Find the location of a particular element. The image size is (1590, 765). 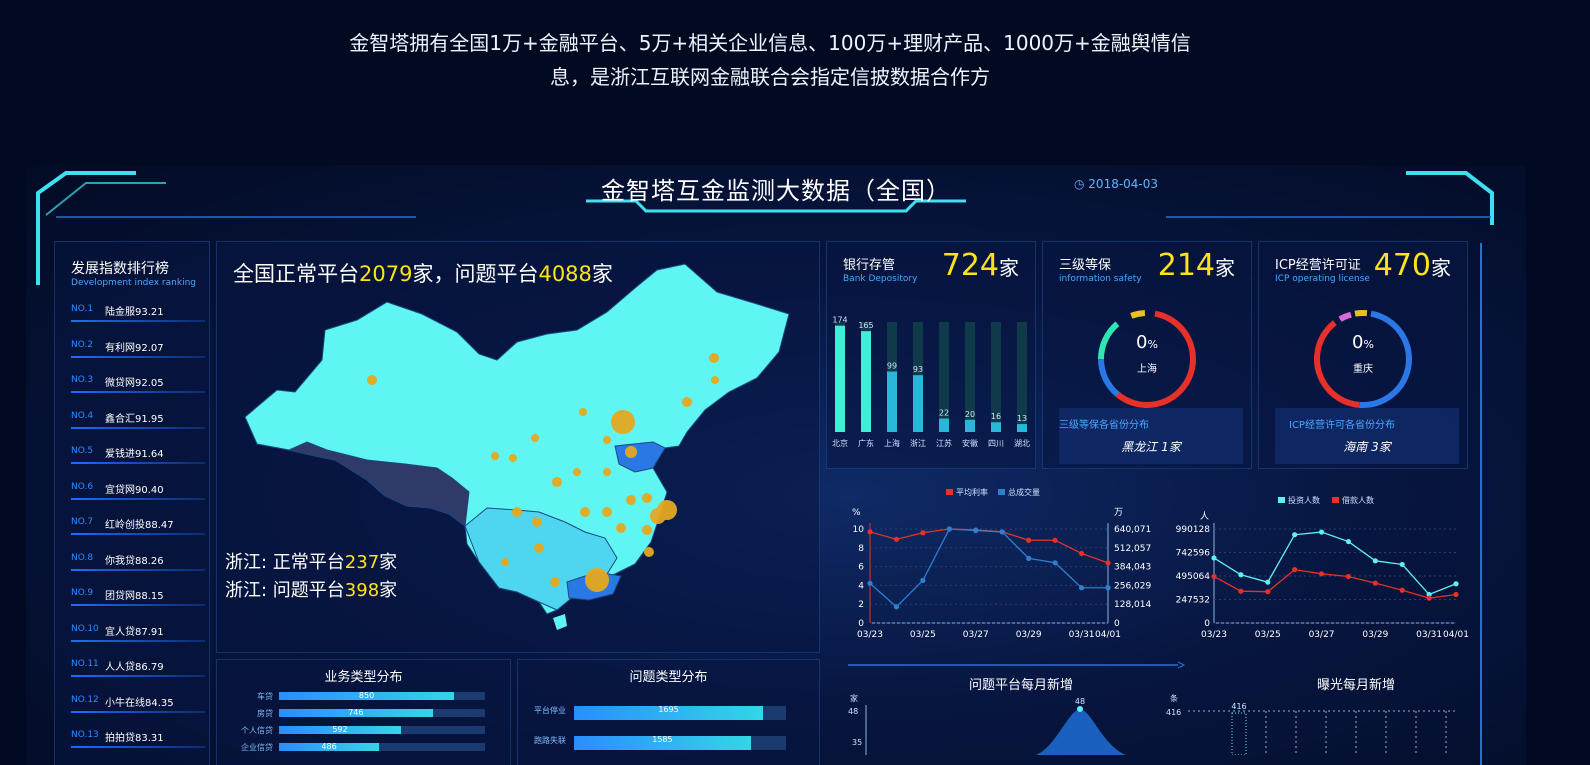

y-tick: 247532 is located at coordinates (1193, 601).